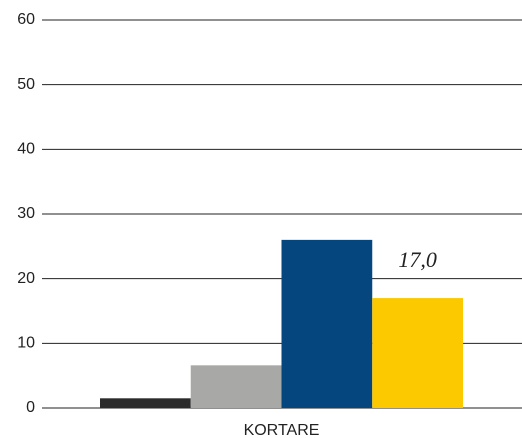  I want to click on y-tick-label: 40, so click(26, 149).